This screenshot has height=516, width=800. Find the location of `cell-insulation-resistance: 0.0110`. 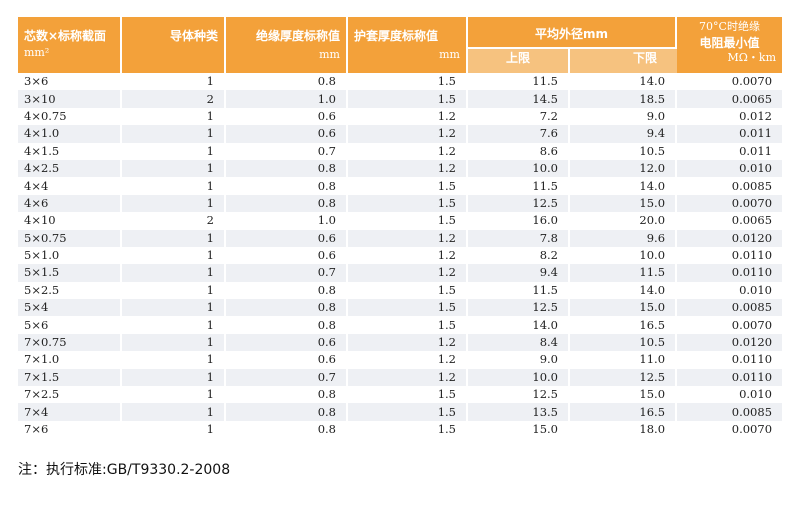

cell-insulation-resistance: 0.0110 is located at coordinates (730, 255).